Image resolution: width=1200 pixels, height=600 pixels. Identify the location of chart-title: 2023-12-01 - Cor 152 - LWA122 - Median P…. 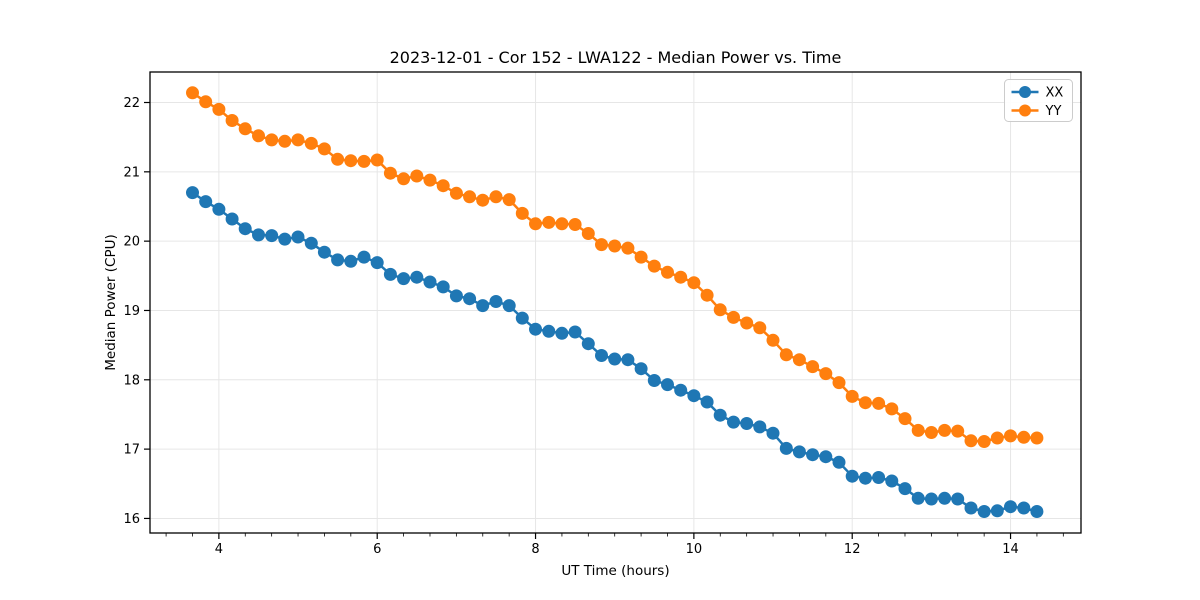
(616, 57).